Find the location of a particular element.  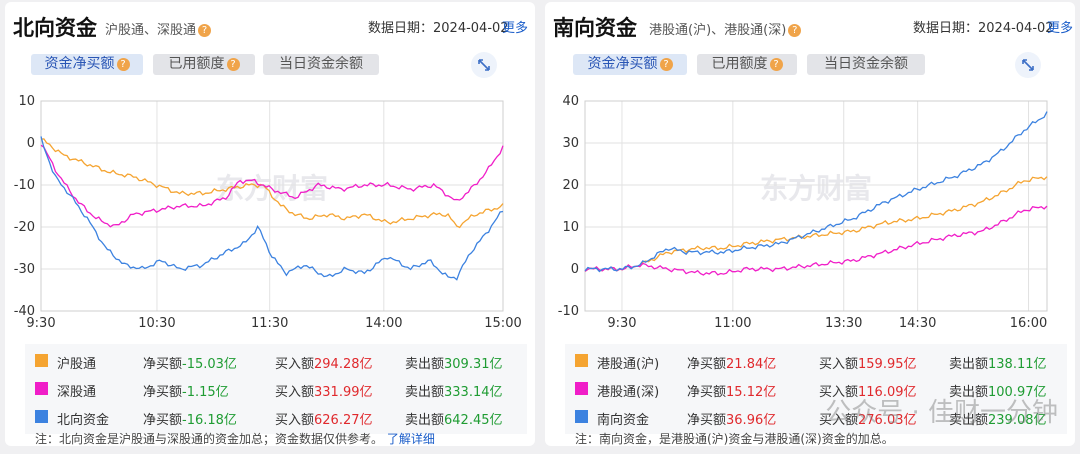

south-tab-balance: 当日资金余额 is located at coordinates (866, 64).